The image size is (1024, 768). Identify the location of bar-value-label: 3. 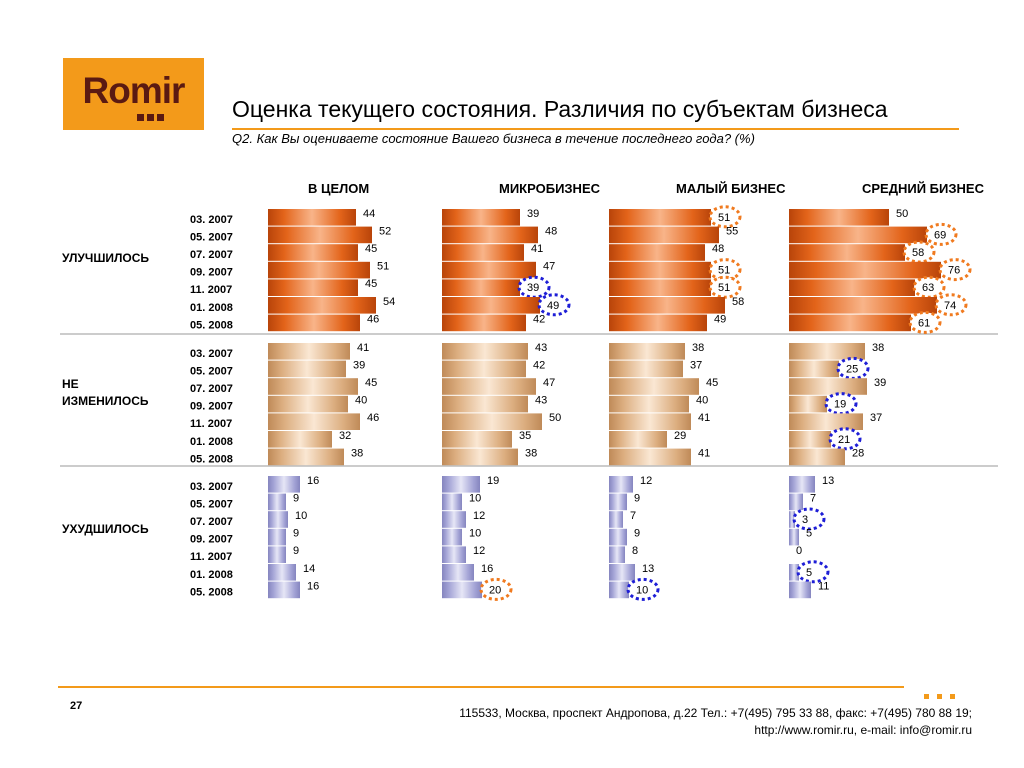
(805, 520).